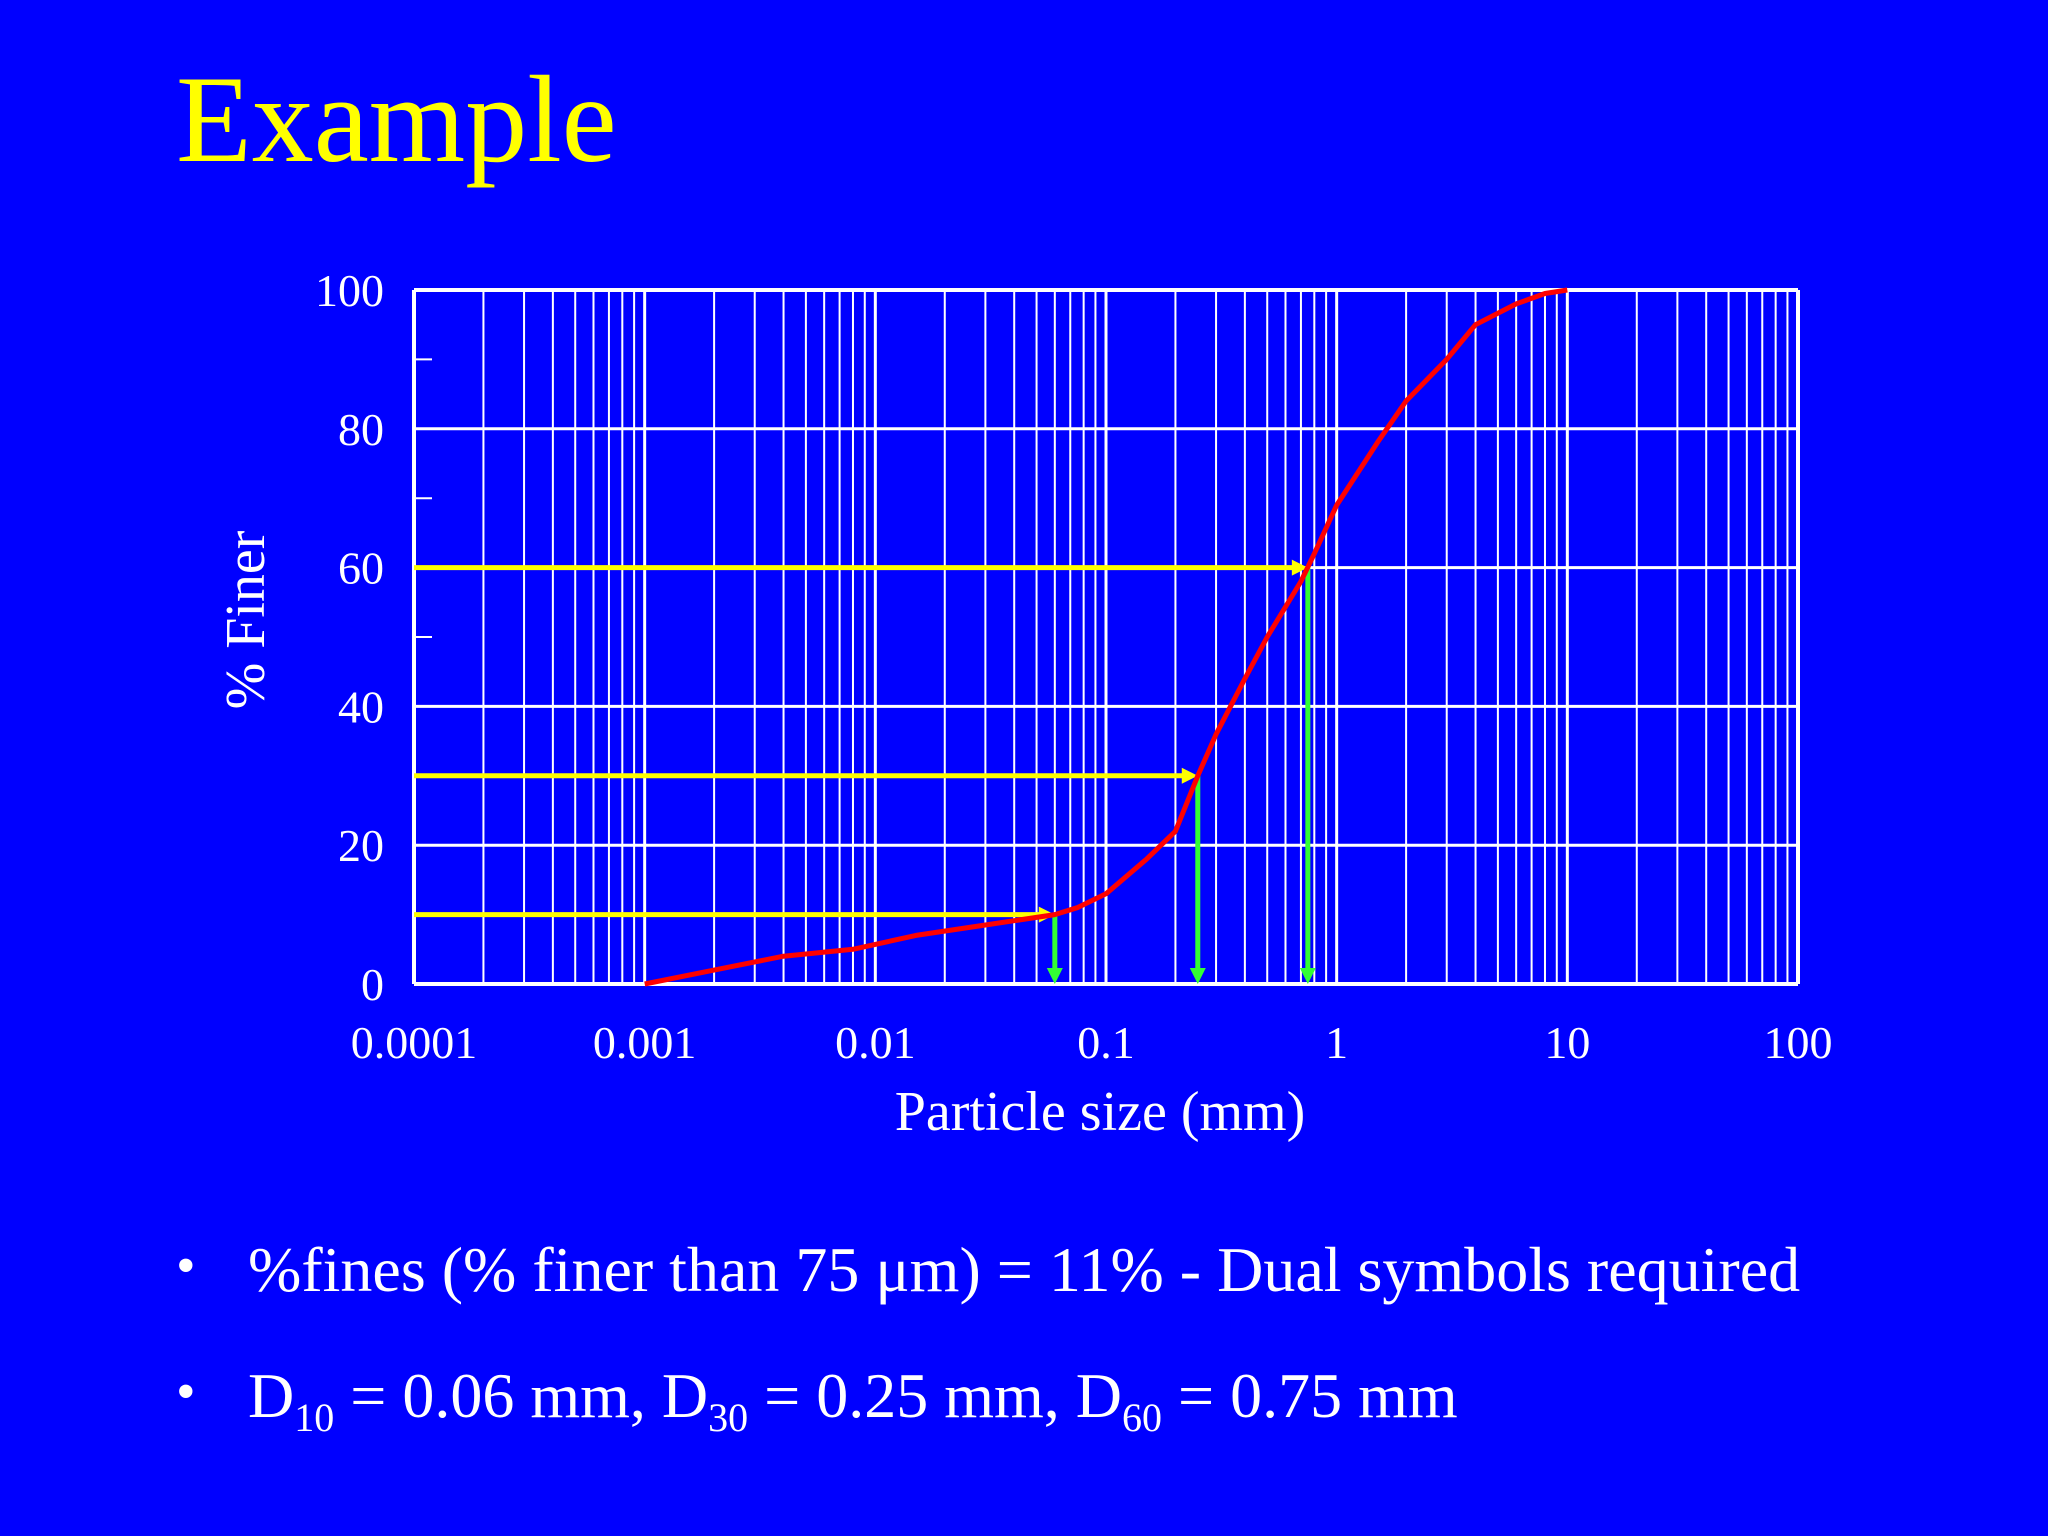  Describe the element at coordinates (361, 706) in the screenshot. I see `y-tick-label: 40` at that location.